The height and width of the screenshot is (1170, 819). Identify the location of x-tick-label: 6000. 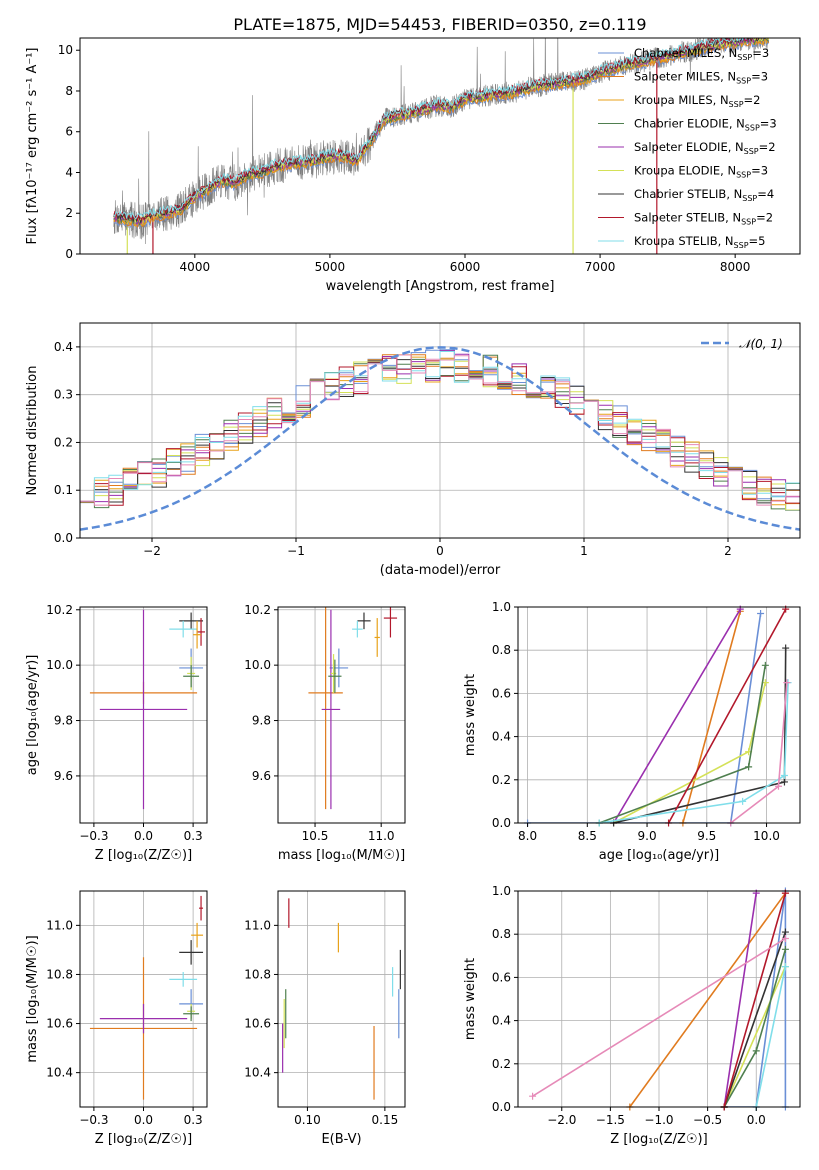
(465, 267).